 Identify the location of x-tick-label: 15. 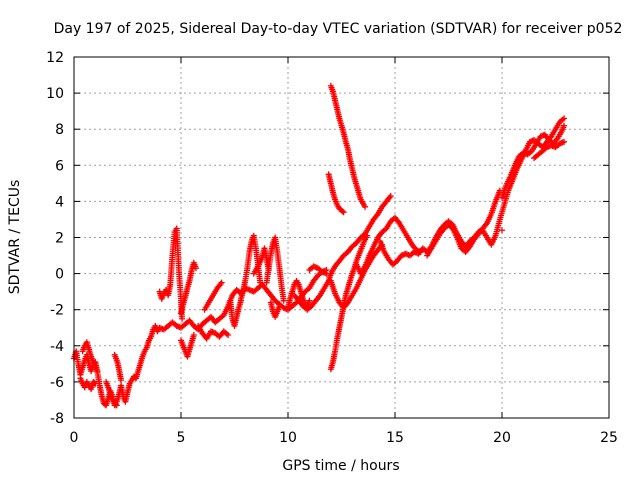
(395, 438).